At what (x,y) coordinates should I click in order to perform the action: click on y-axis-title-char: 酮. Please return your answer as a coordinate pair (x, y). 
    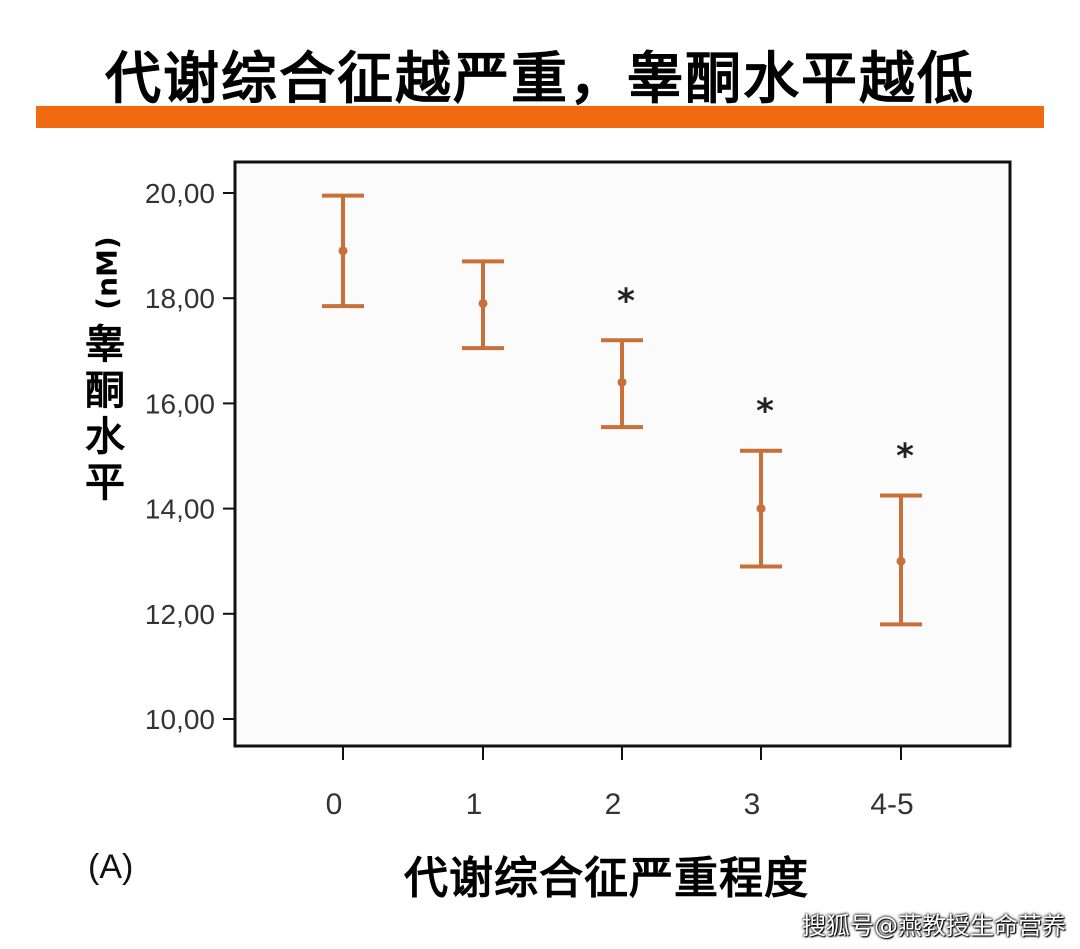
    Looking at the image, I should click on (105, 391).